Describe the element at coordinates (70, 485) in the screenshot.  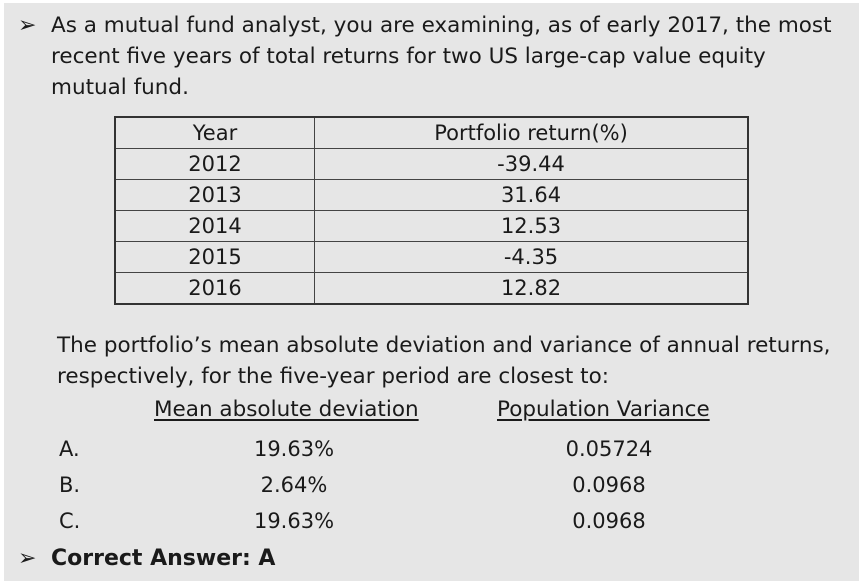
I see `option-letter: B.` at that location.